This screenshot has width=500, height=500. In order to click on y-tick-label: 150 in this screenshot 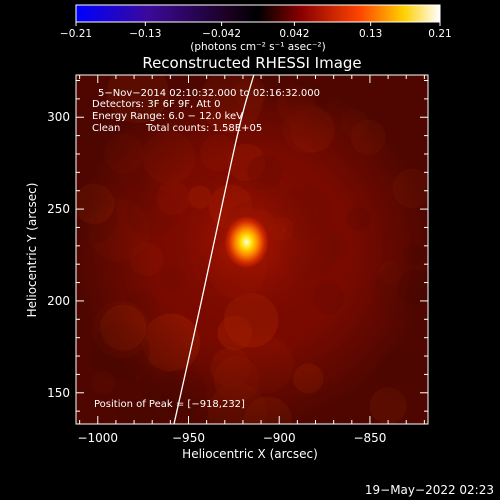, I will do `click(58, 393)`.